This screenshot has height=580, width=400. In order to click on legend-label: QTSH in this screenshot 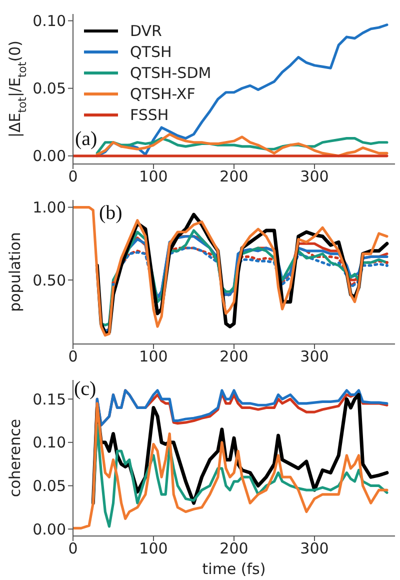, I will do `click(151, 51)`.